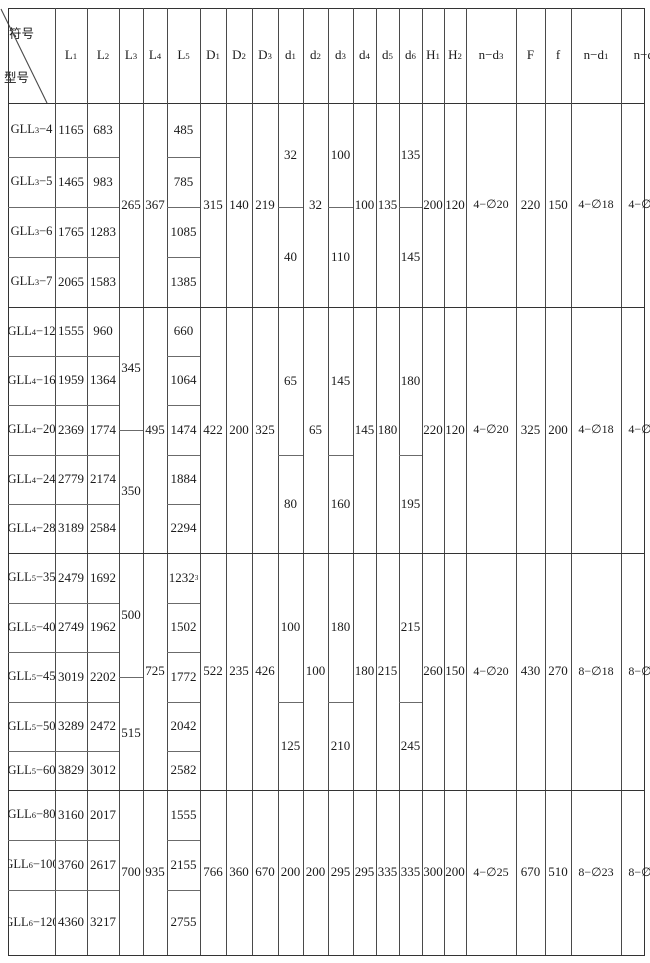 The width and height of the screenshot is (650, 963). I want to click on cell-L5: 1502, so click(183, 627).